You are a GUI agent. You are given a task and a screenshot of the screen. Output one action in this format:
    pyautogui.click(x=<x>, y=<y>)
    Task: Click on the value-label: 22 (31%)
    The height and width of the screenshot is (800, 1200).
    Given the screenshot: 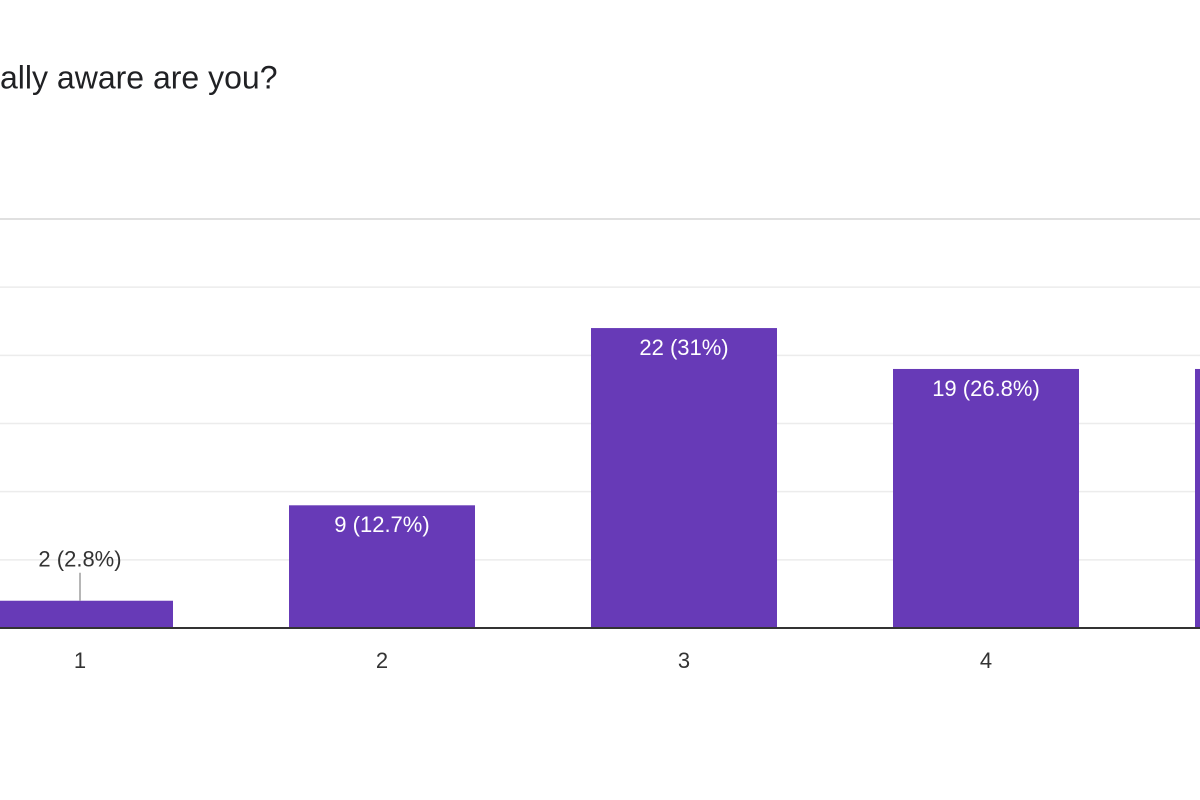 What is the action you would take?
    pyautogui.click(x=683, y=347)
    